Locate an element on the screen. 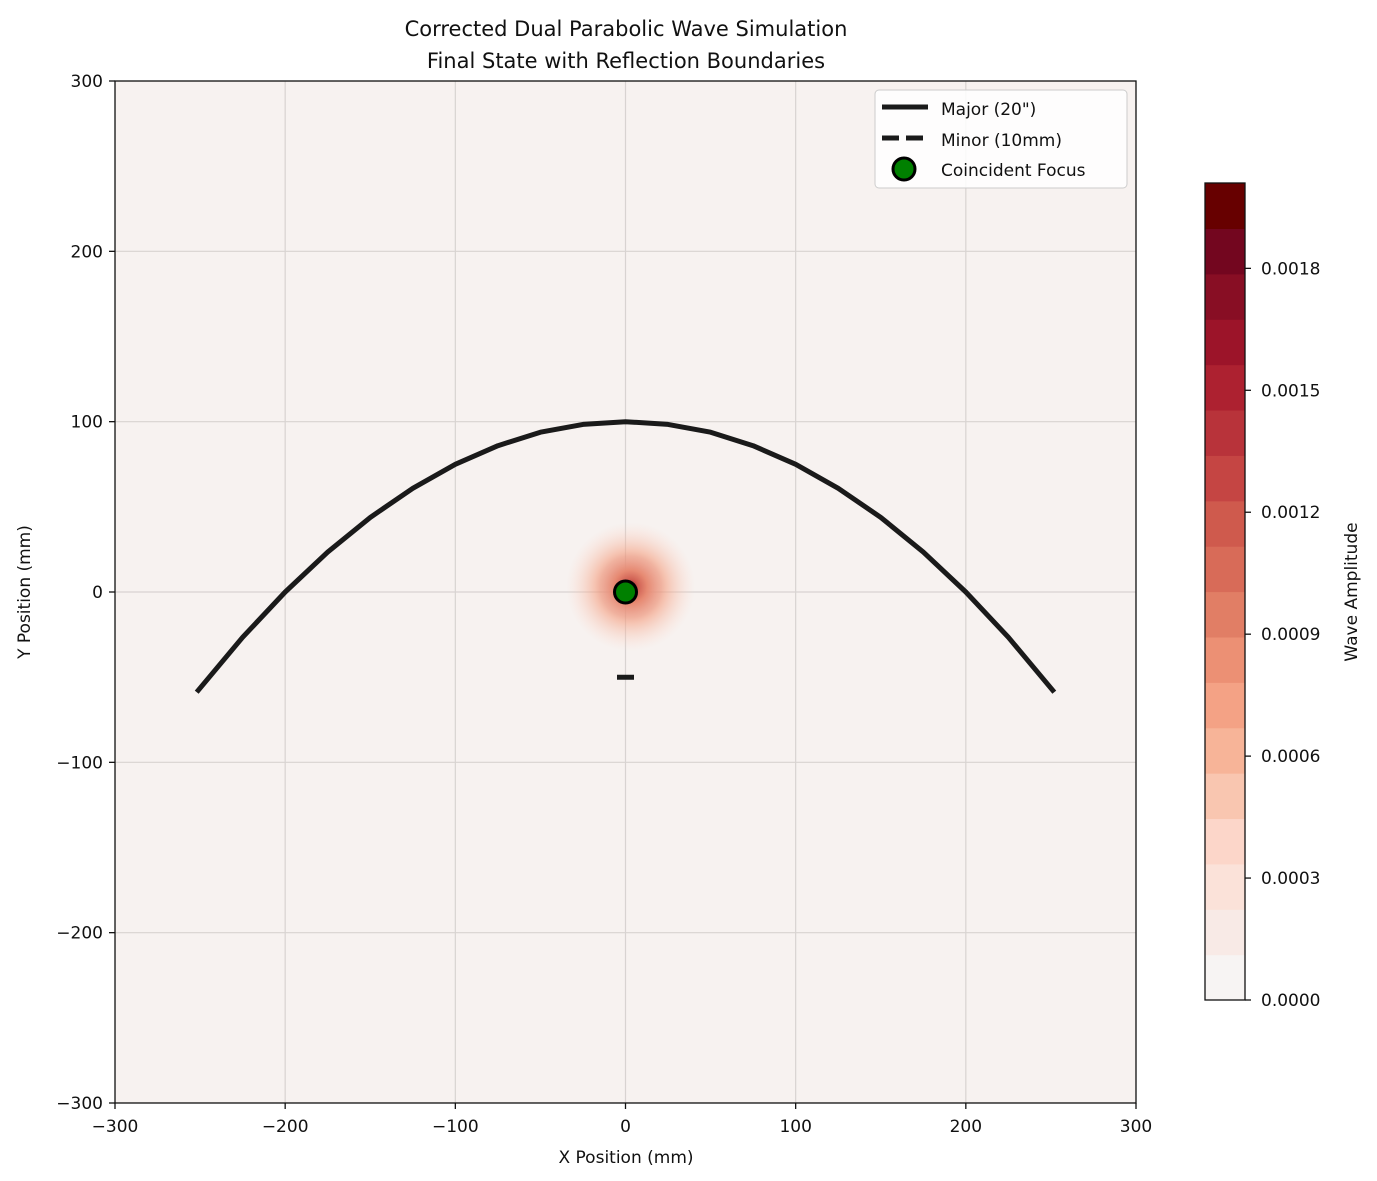 The height and width of the screenshot is (1181, 1377). coincident-focus-point is located at coordinates (625, 592).